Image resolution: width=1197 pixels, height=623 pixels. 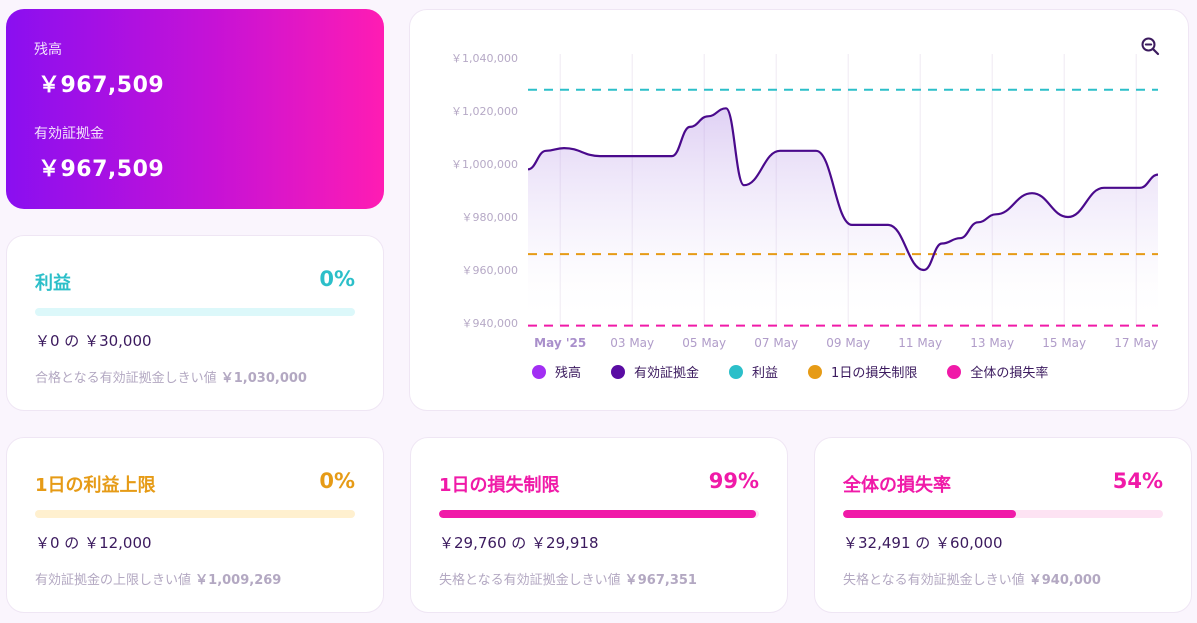 I want to click on x-tick-label: 15 May, so click(x=1064, y=343).